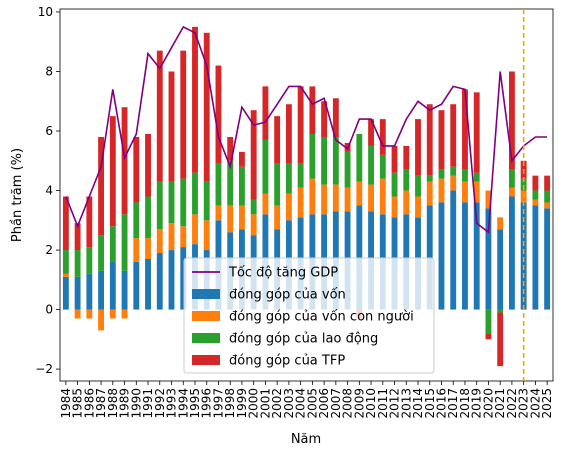 The height and width of the screenshot is (456, 565). Describe the element at coordinates (183, 403) in the screenshot. I see `x-tick-label: 1994` at that location.